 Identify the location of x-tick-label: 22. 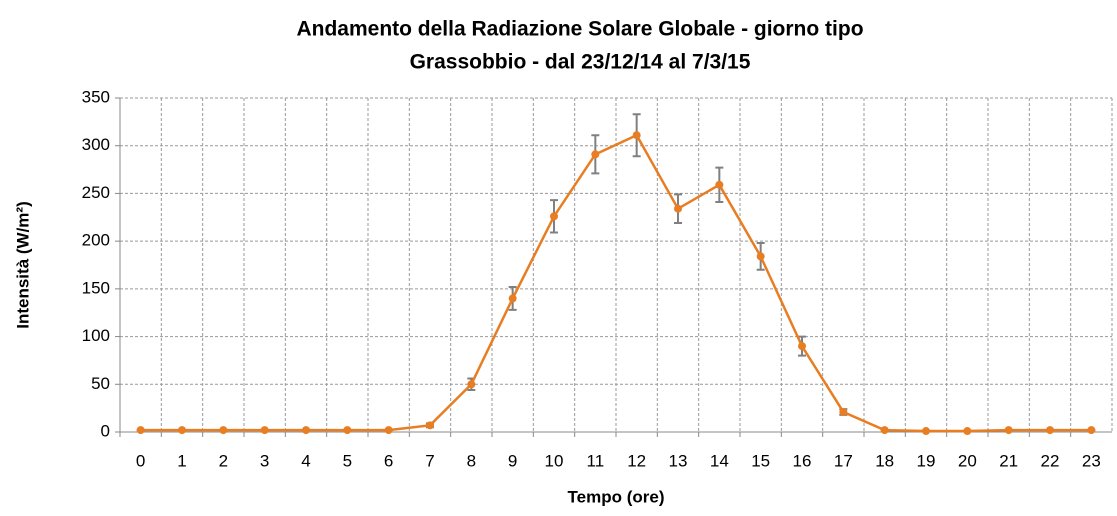
(1050, 460).